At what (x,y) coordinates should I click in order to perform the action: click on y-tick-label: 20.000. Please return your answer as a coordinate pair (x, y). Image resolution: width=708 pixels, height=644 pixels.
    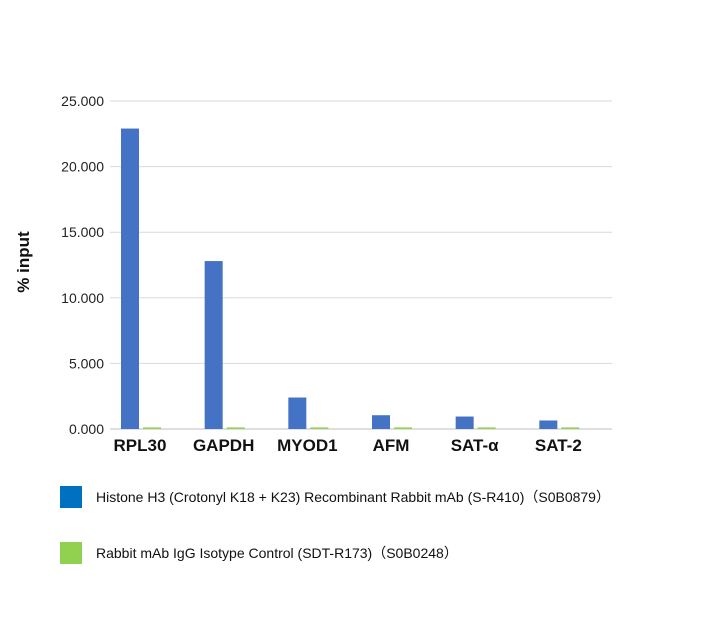
    Looking at the image, I should click on (82, 167).